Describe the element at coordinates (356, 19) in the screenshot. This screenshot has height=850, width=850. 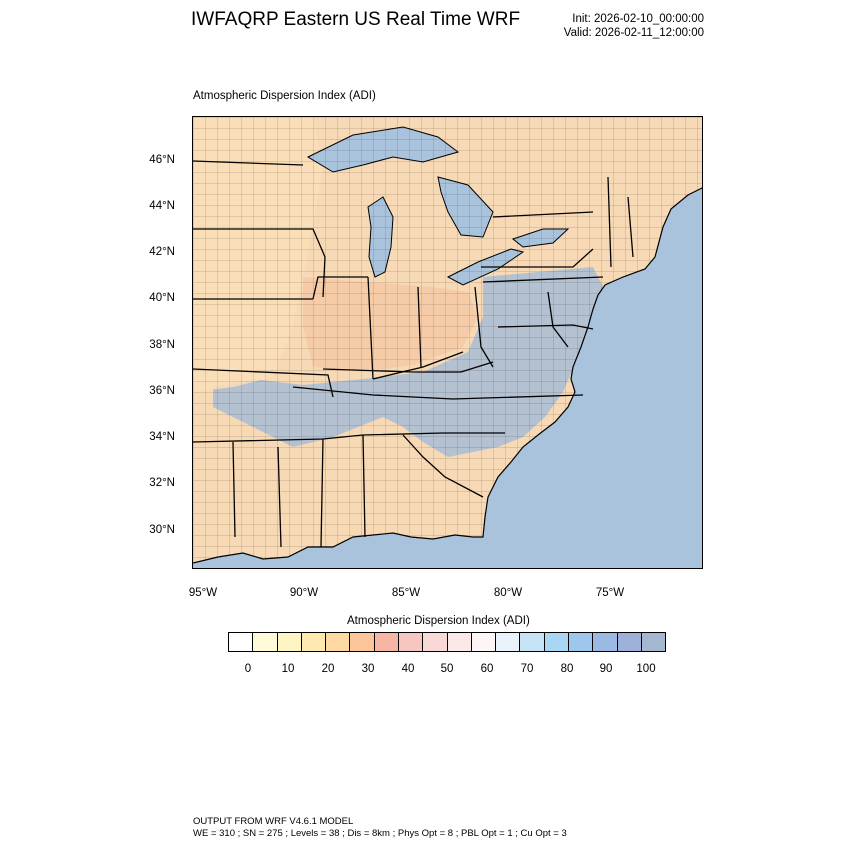
I see `plot-title: IWFAQRP Eastern US Real Time WRF` at that location.